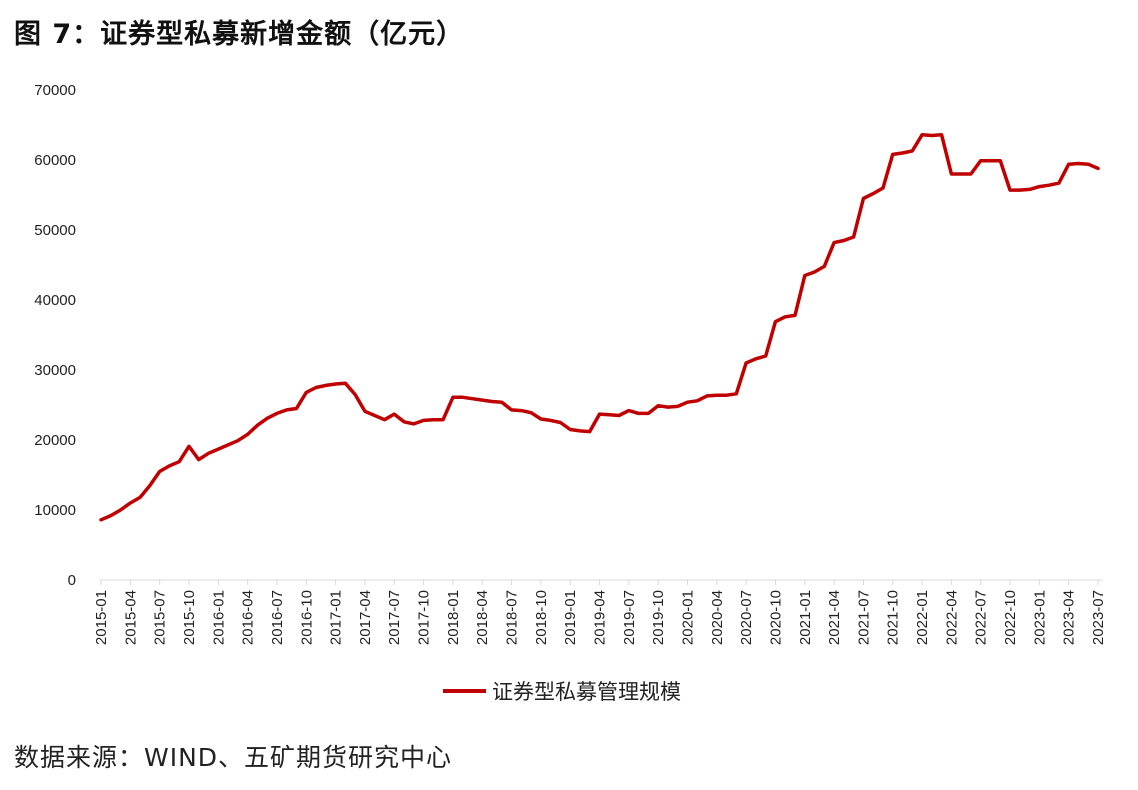 This screenshot has height=790, width=1138. Describe the element at coordinates (277, 617) in the screenshot. I see `x-tick-label: 2016-07` at that location.